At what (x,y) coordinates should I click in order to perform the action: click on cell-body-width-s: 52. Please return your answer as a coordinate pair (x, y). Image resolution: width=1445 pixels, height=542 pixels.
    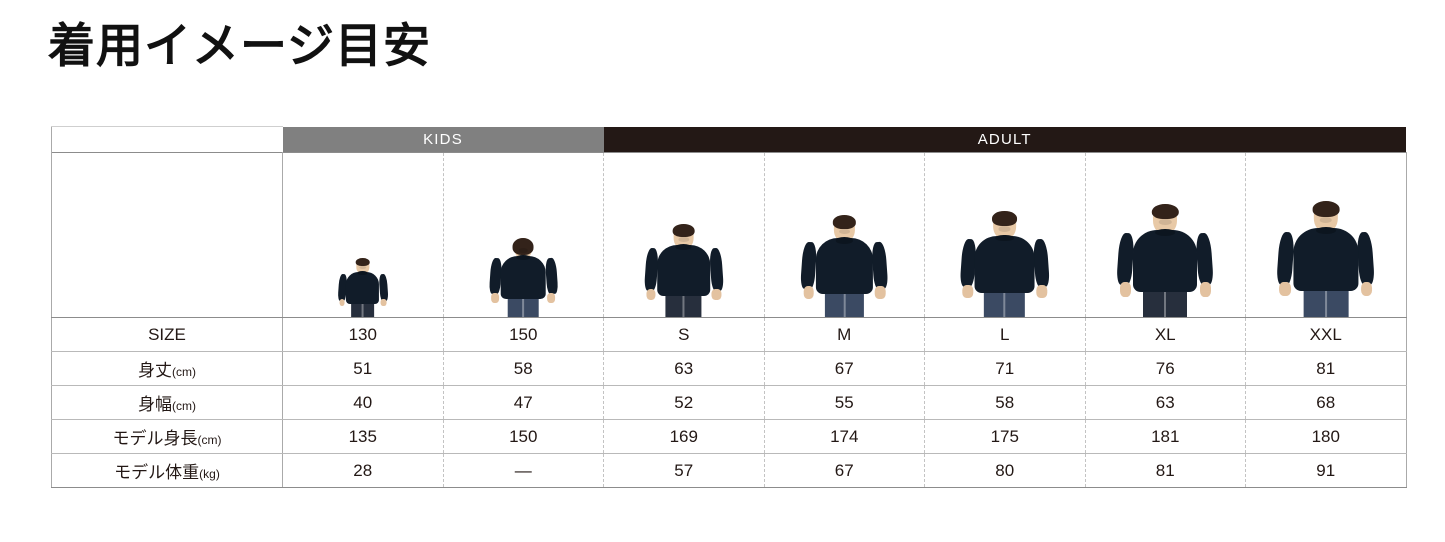
    Looking at the image, I should click on (683, 402).